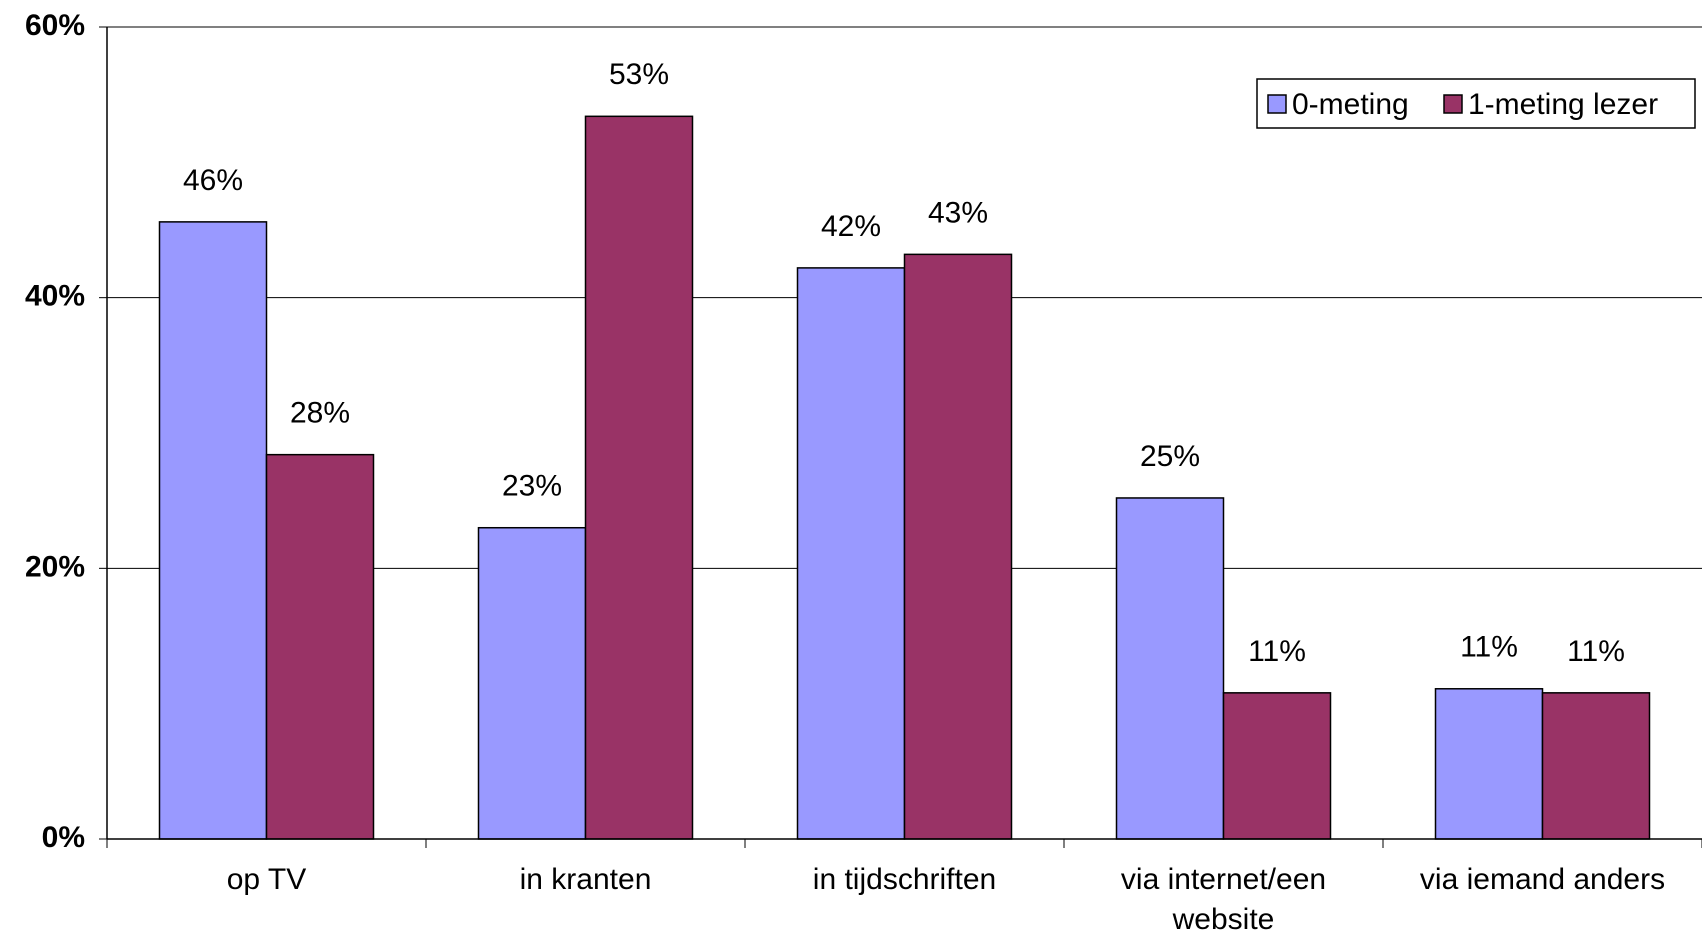  What do you see at coordinates (55, 25) in the screenshot?
I see `y-tick-label: 60%` at bounding box center [55, 25].